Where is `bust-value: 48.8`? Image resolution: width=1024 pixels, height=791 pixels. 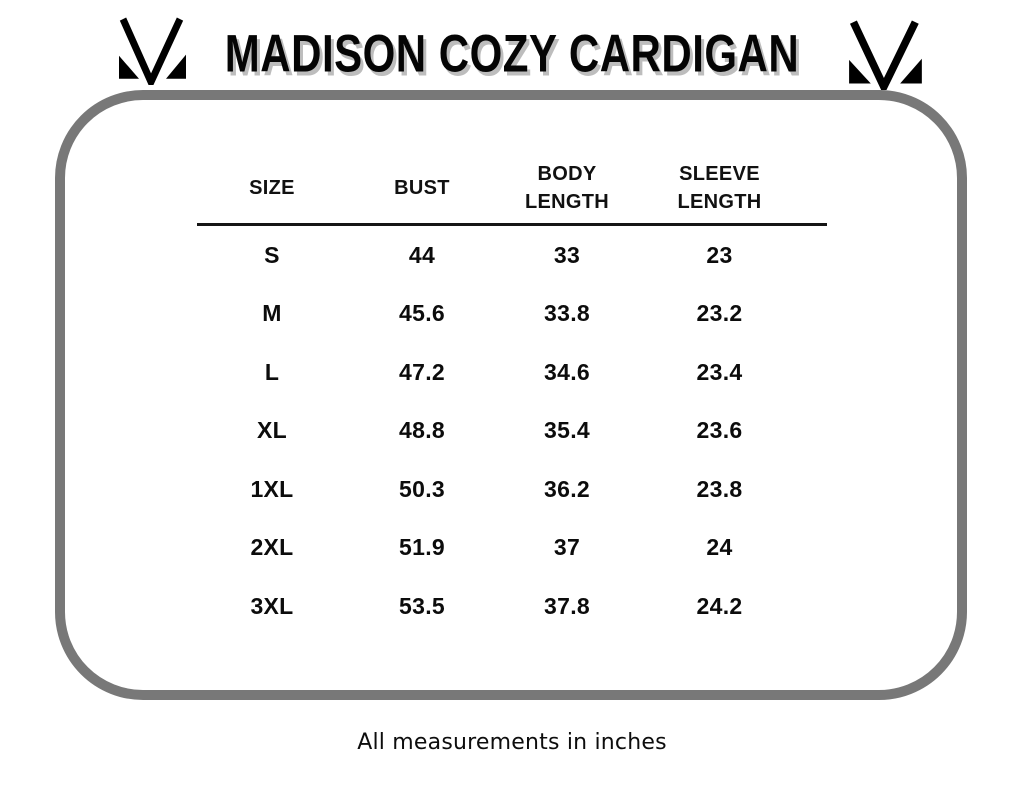
bust-value: 48.8 is located at coordinates (422, 430).